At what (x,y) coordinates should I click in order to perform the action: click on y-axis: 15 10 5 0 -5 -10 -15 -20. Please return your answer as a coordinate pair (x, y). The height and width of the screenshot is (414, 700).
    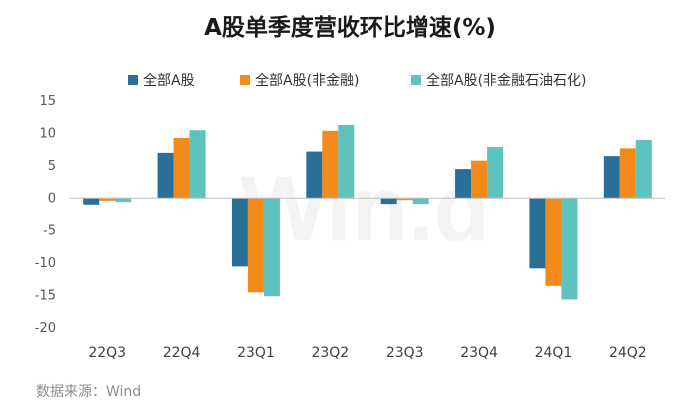
    Looking at the image, I should click on (45, 215).